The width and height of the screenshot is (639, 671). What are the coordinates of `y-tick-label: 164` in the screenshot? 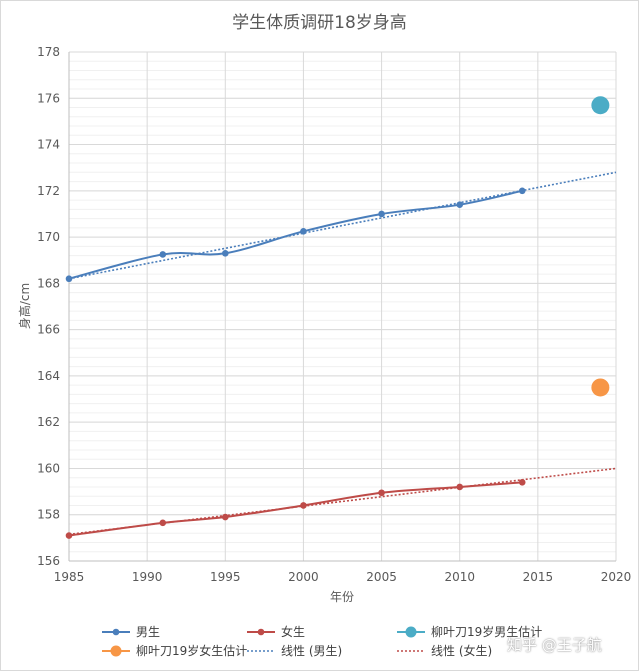 It's located at (48, 376).